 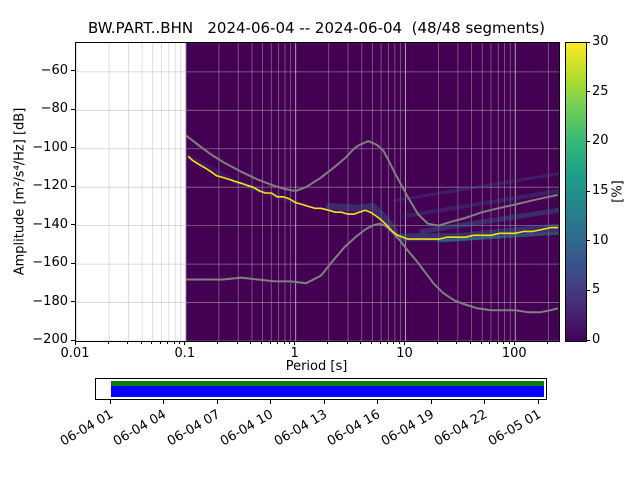 I want to click on x-tick-label: 0.1, so click(x=185, y=353).